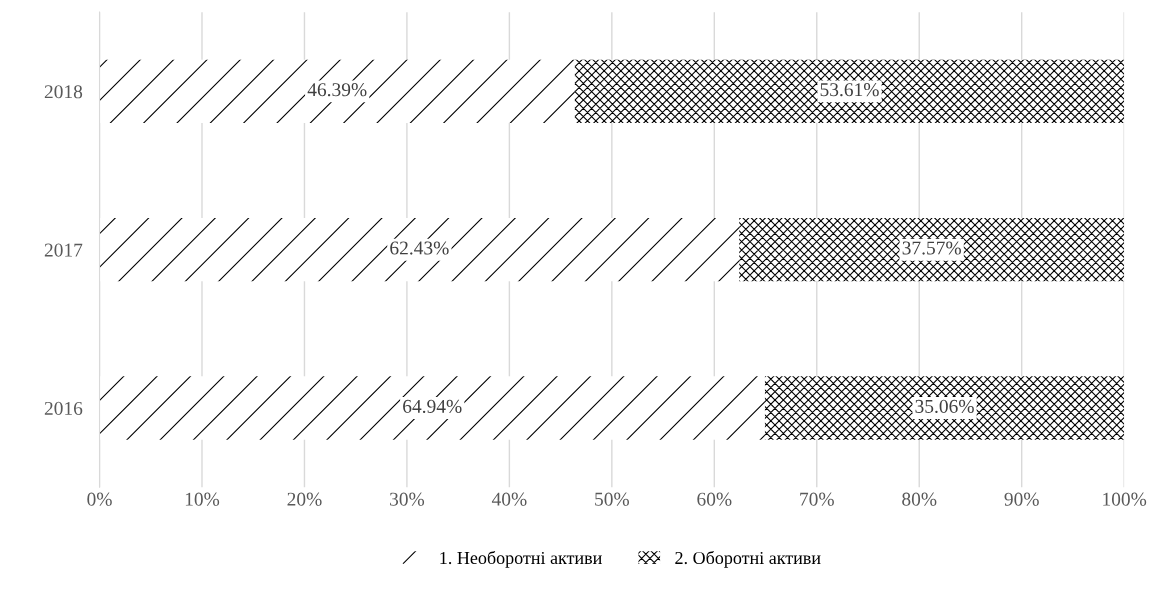 The width and height of the screenshot is (1171, 609). Describe the element at coordinates (99, 499) in the screenshot. I see `x-tick-label: 0%` at that location.